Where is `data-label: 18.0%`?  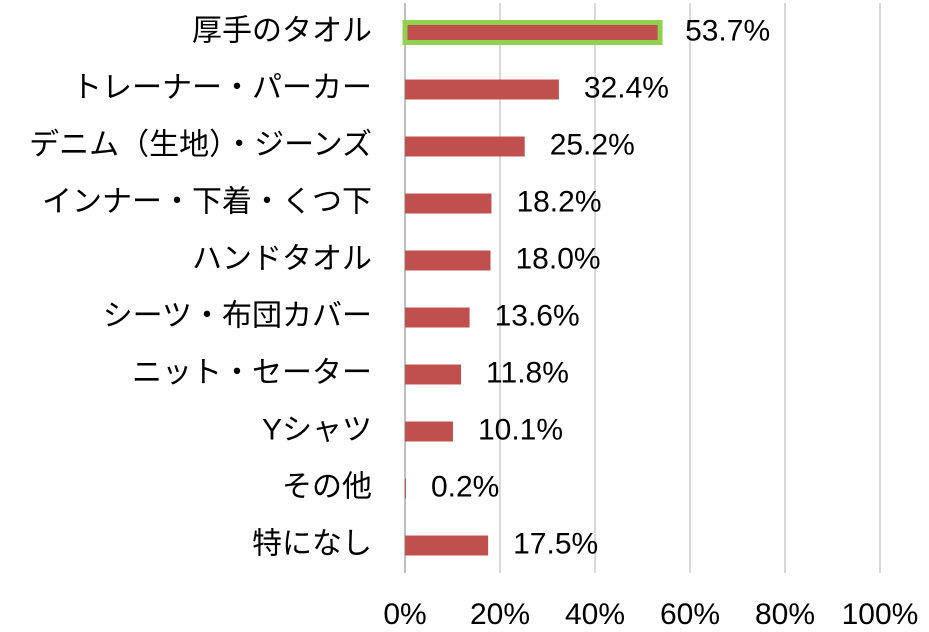
data-label: 18.0% is located at coordinates (558, 258).